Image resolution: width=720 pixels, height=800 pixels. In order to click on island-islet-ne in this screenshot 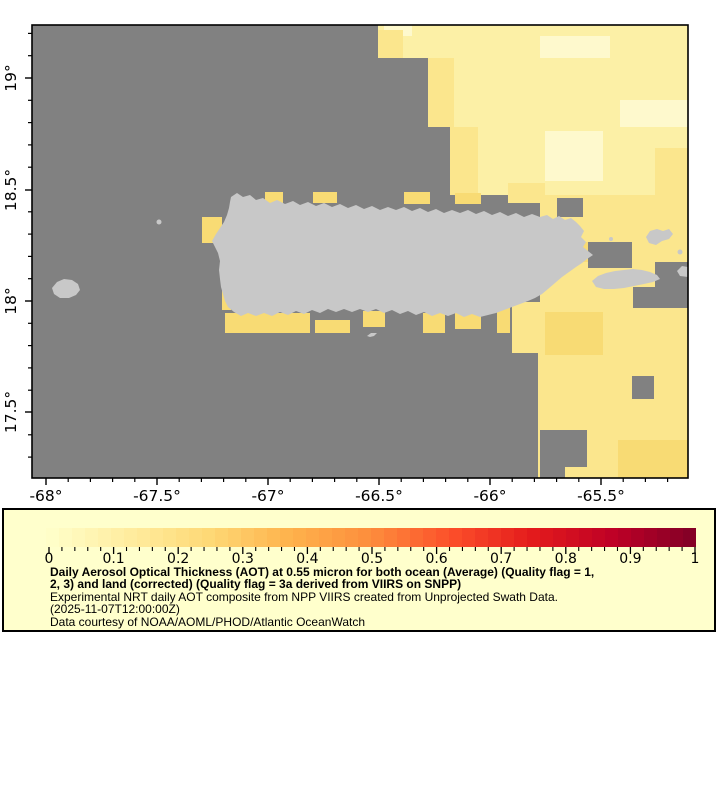, I will do `click(680, 252)`.